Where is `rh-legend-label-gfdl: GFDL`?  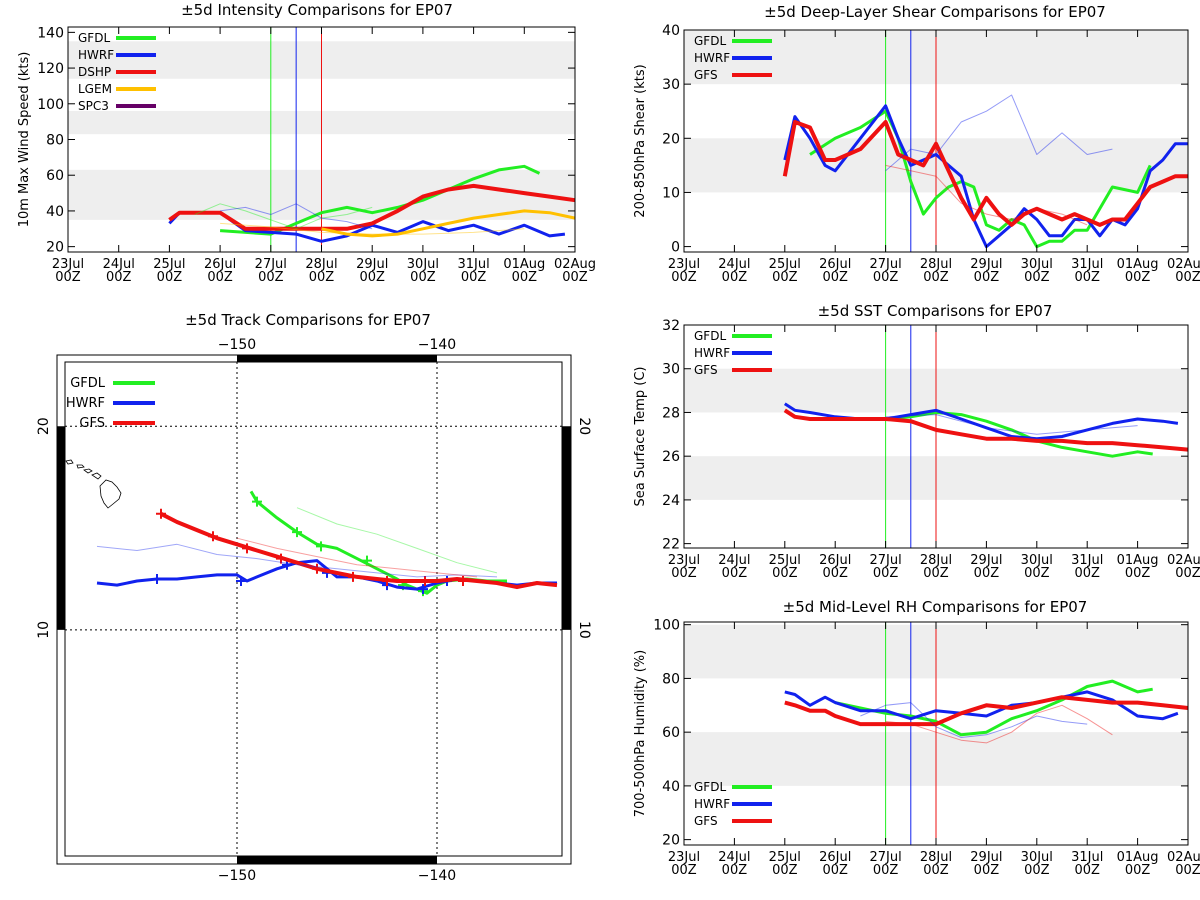 rh-legend-label-gfdl: GFDL is located at coordinates (710, 787).